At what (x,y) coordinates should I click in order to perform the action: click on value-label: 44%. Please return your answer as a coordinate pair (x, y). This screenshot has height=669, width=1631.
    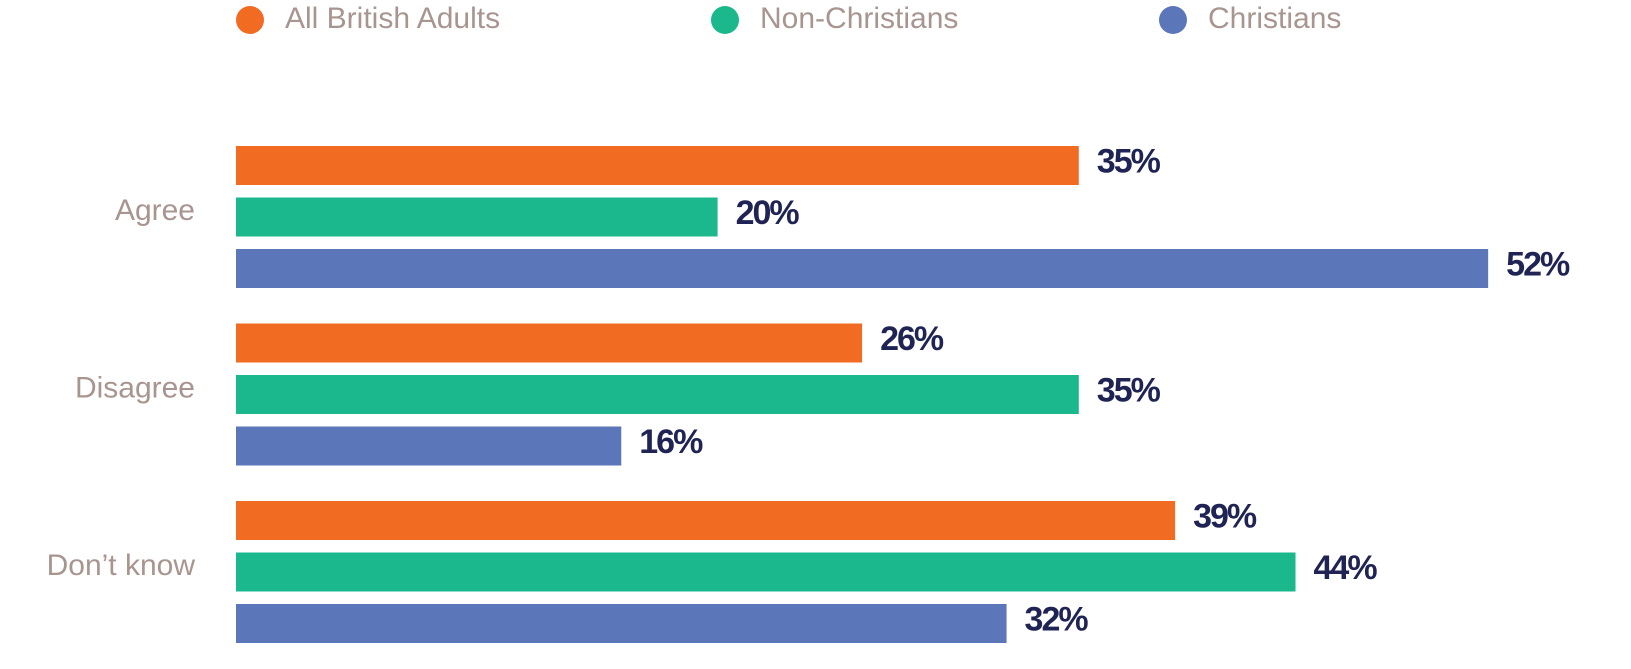
    Looking at the image, I should click on (1346, 568).